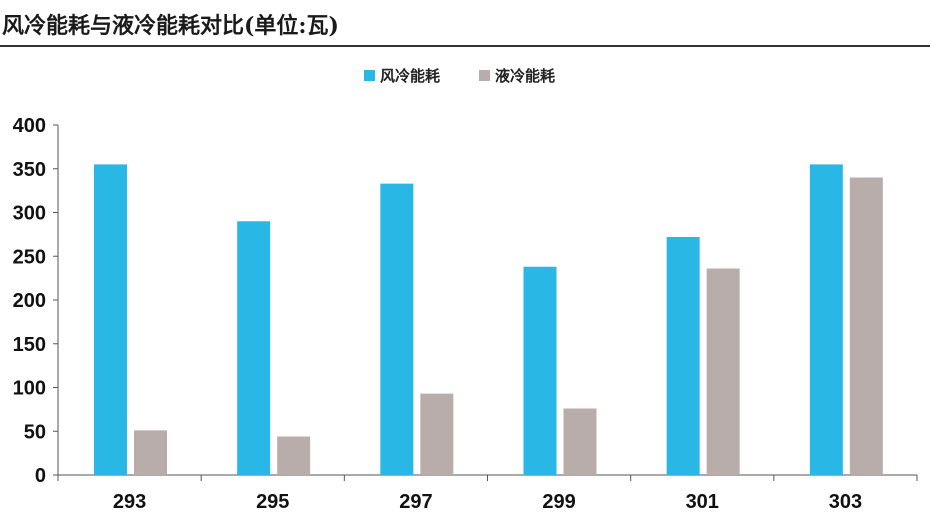 The height and width of the screenshot is (525, 930). I want to click on x-tick-label: 297, so click(415, 502).